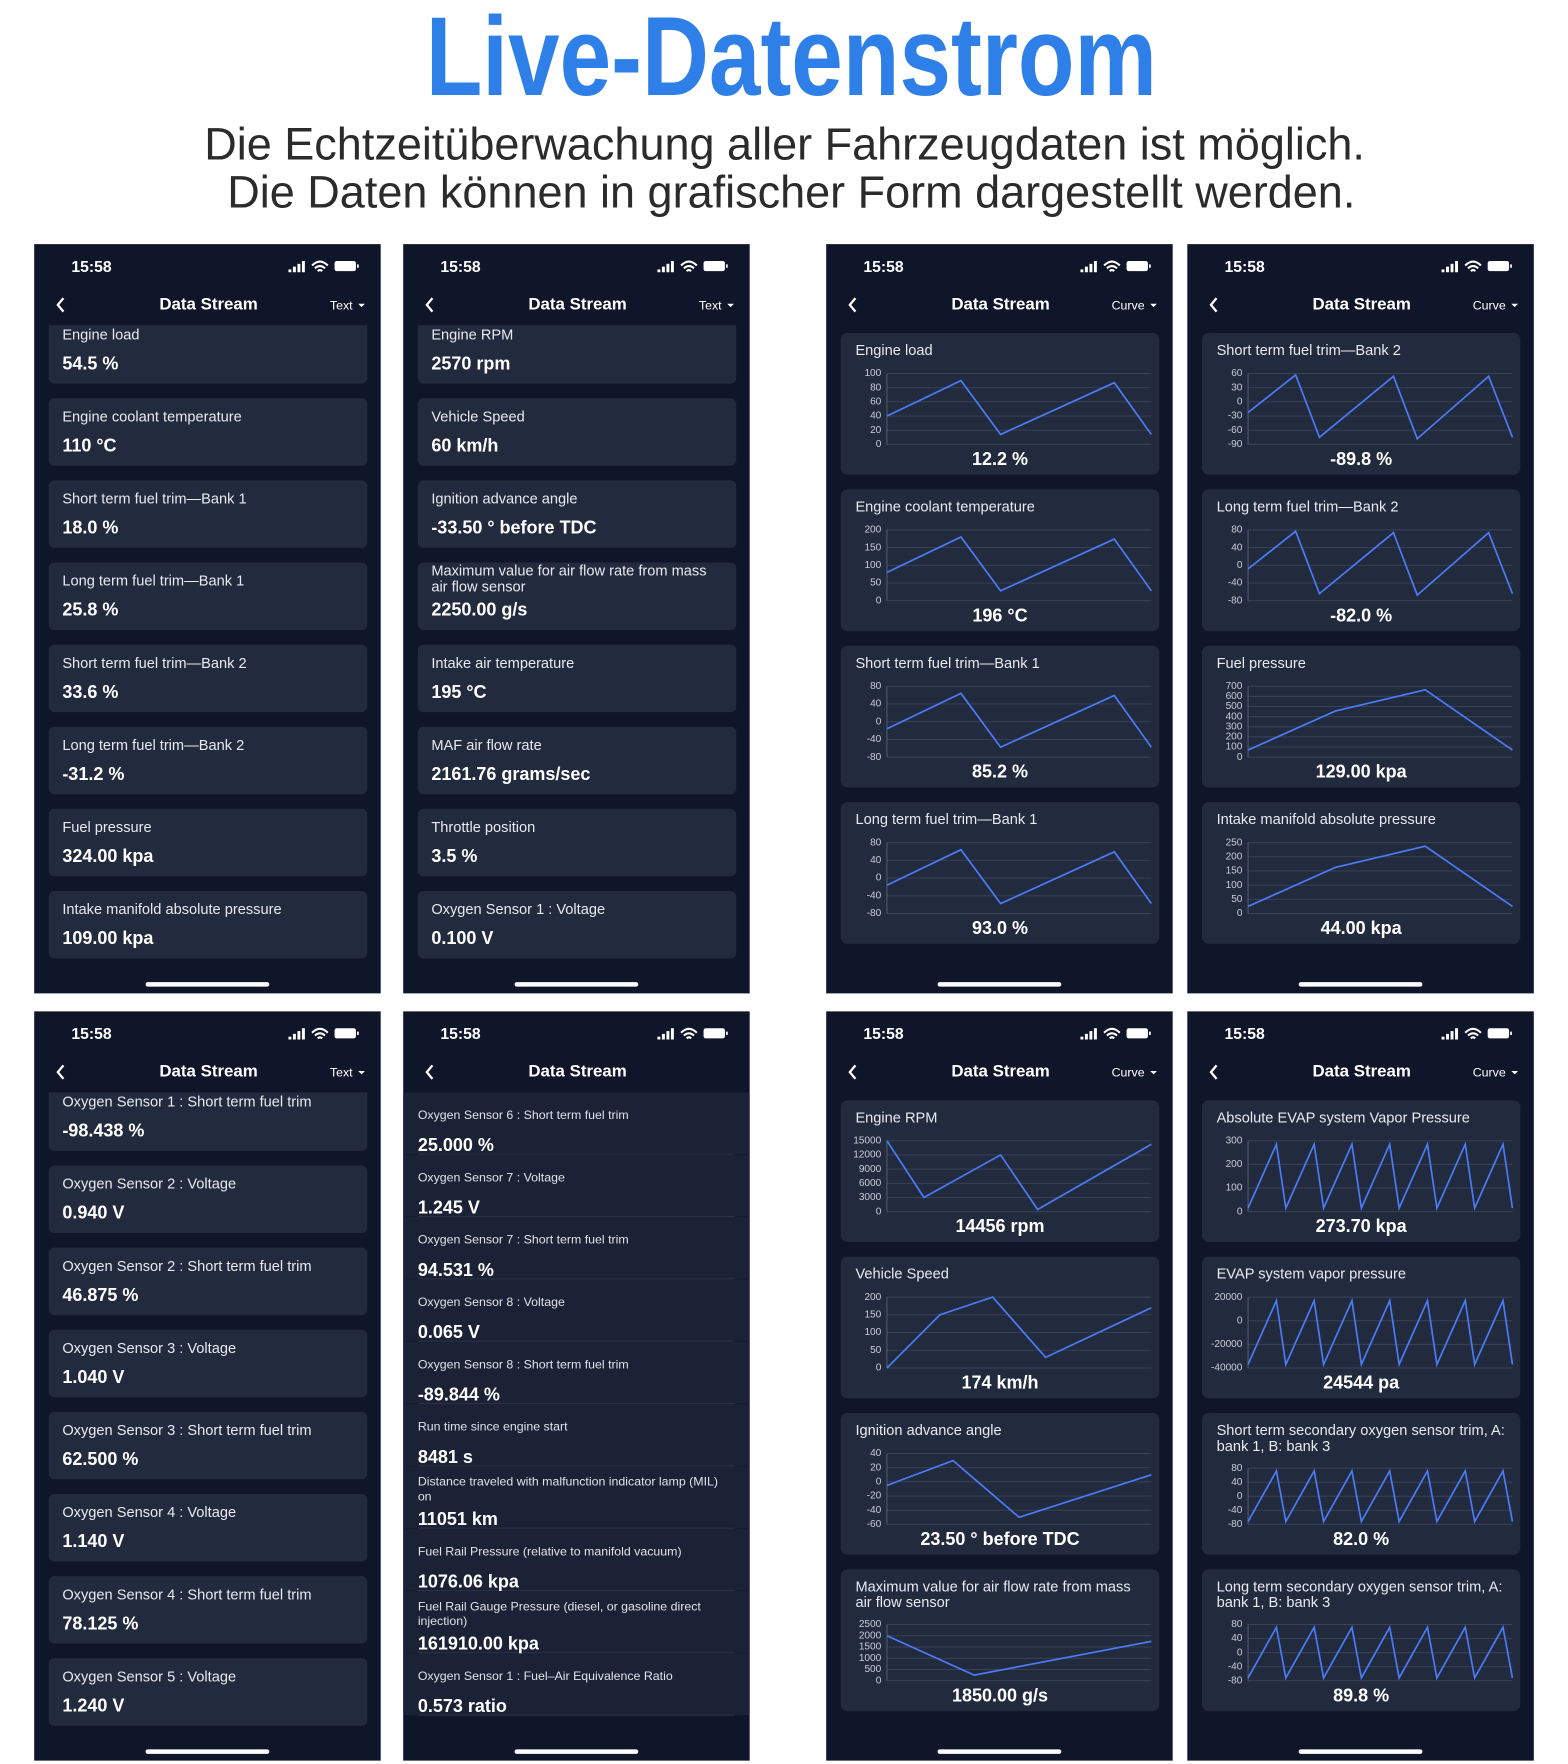 The width and height of the screenshot is (1568, 1764). What do you see at coordinates (893, 351) in the screenshot?
I see `item-label: Engine load` at bounding box center [893, 351].